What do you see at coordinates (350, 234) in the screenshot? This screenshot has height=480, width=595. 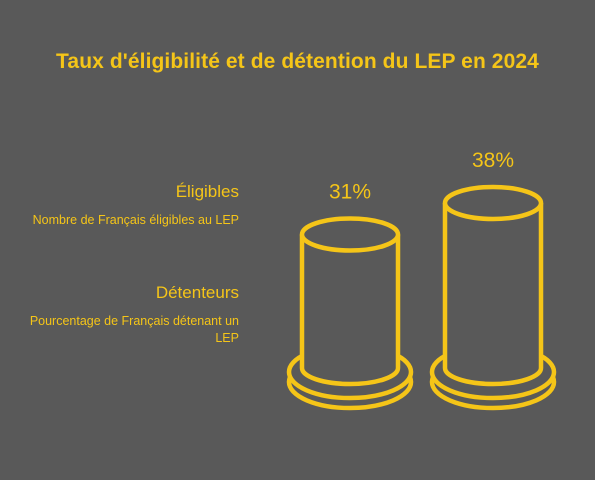 I see `cylinder-top-eligibles` at bounding box center [350, 234].